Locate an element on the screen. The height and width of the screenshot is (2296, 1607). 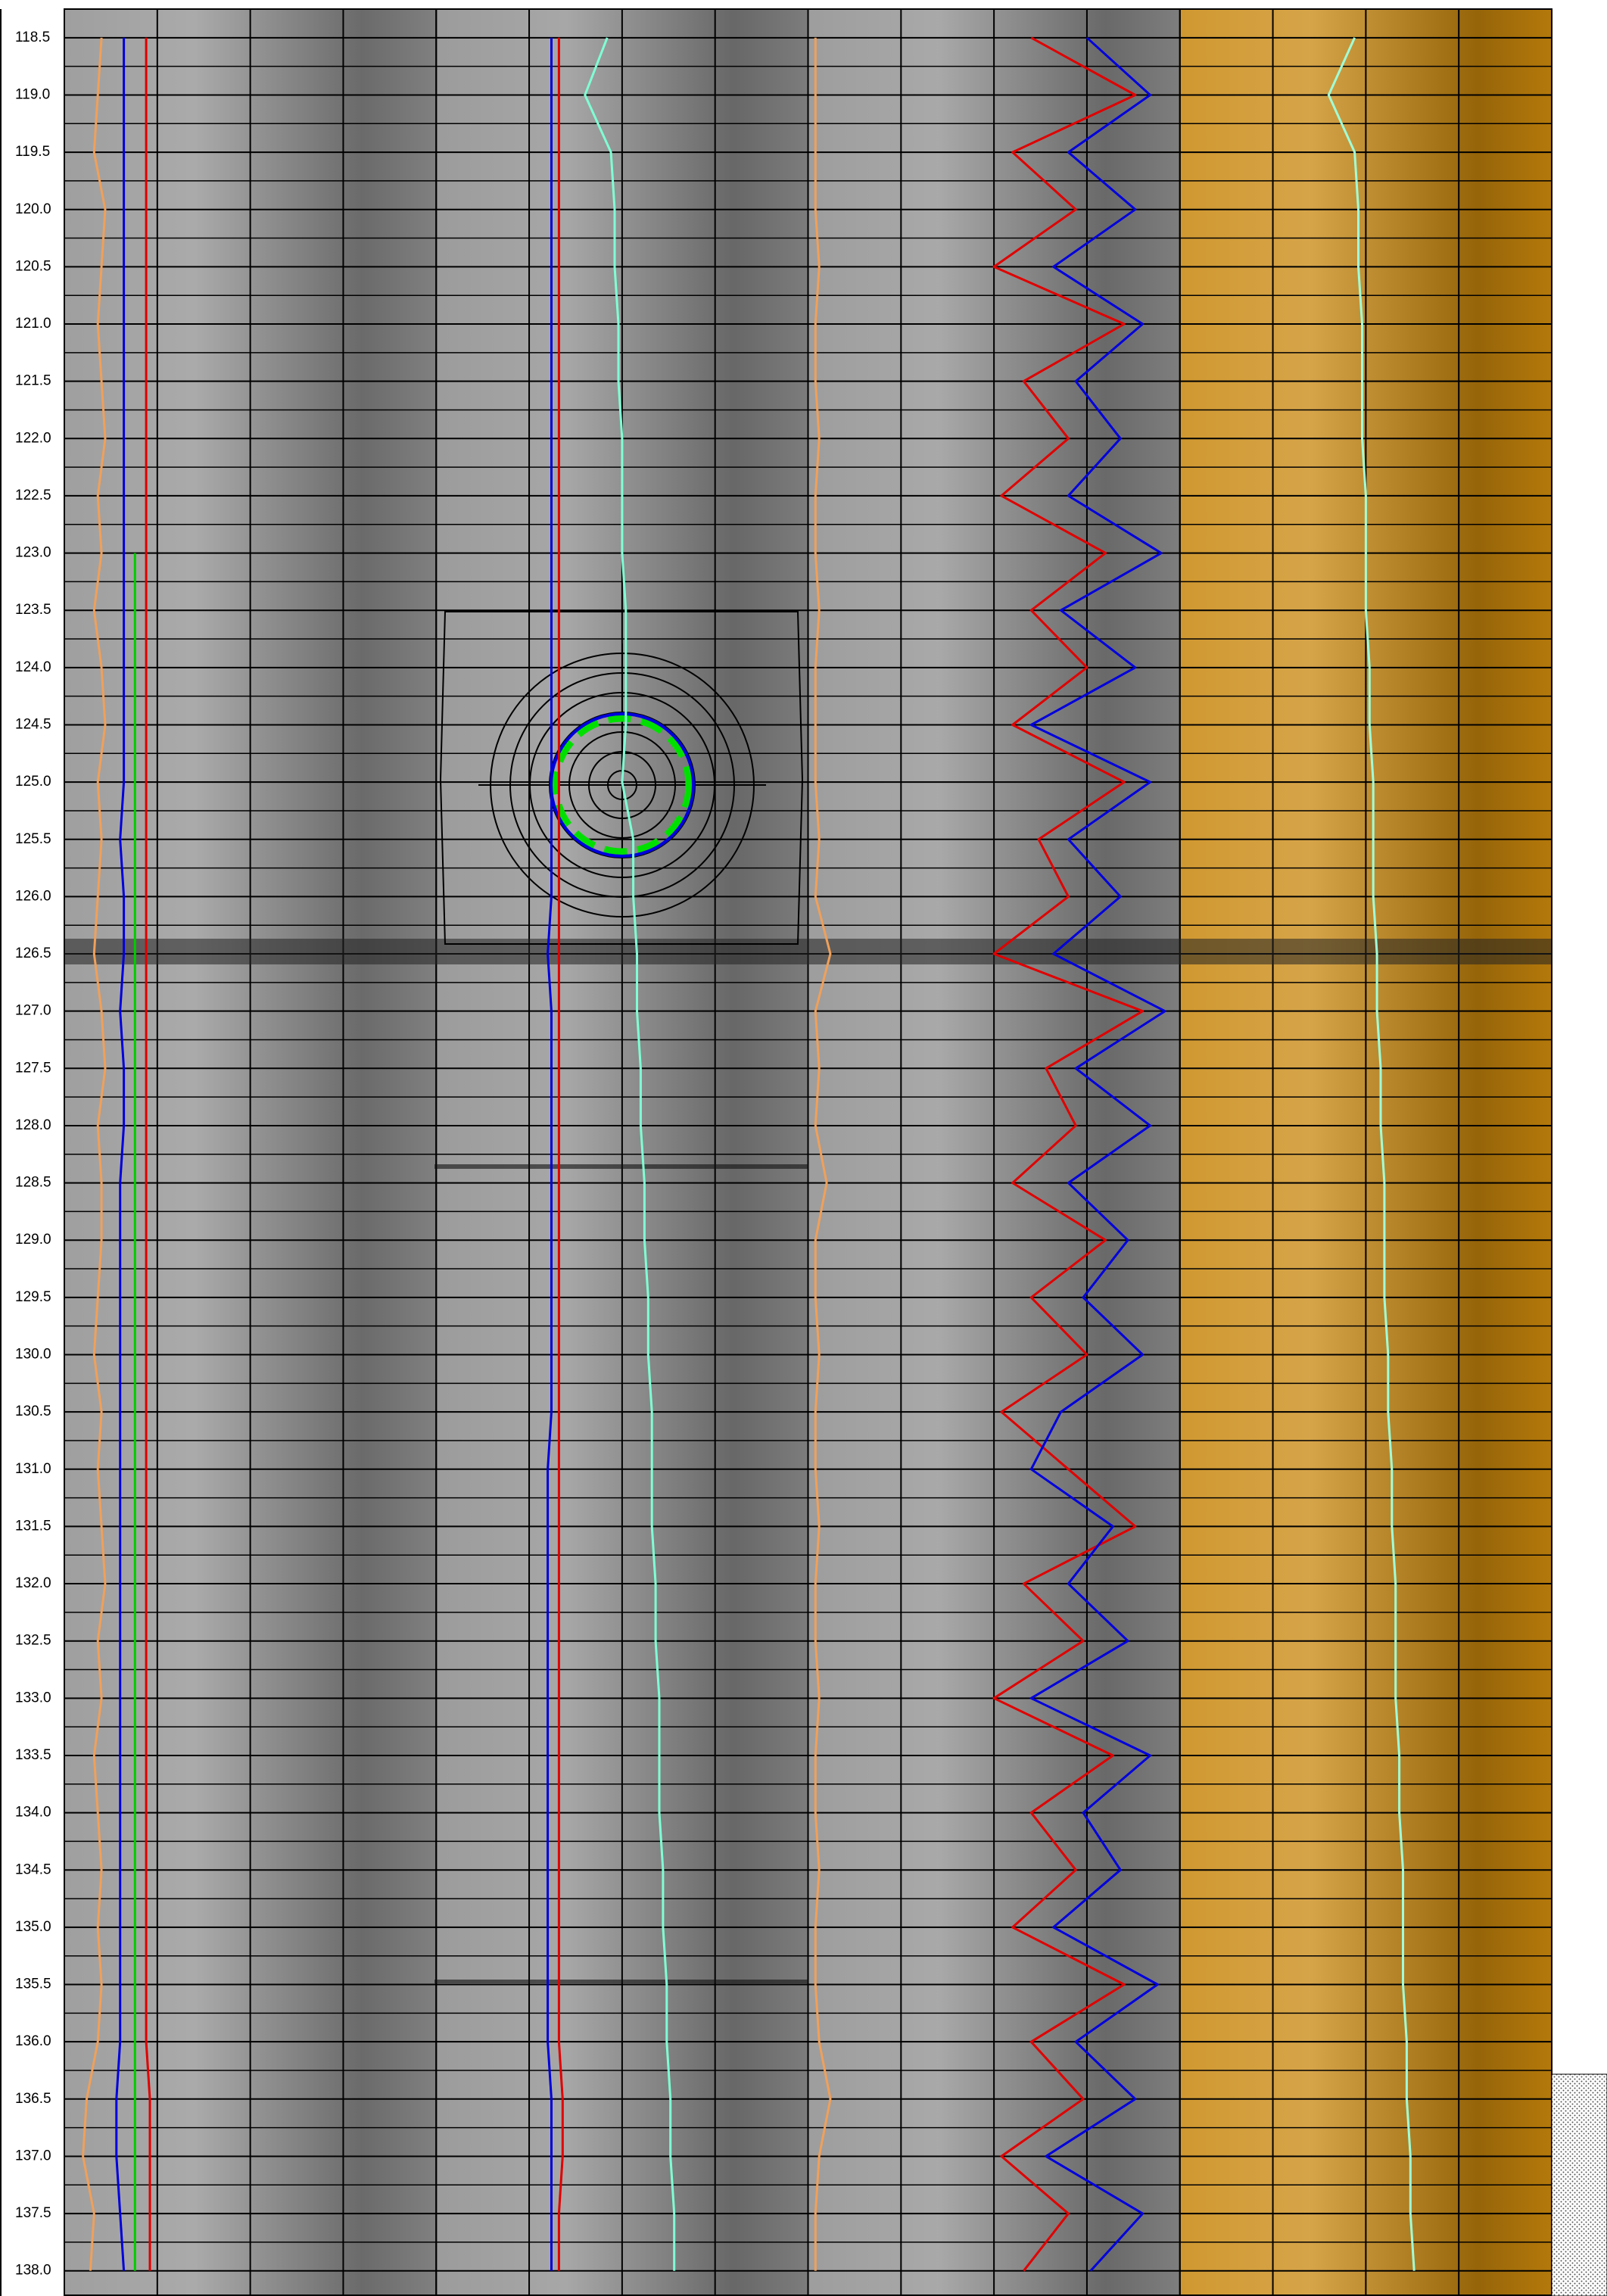
depth-label: 129.0 is located at coordinates (33, 1240).